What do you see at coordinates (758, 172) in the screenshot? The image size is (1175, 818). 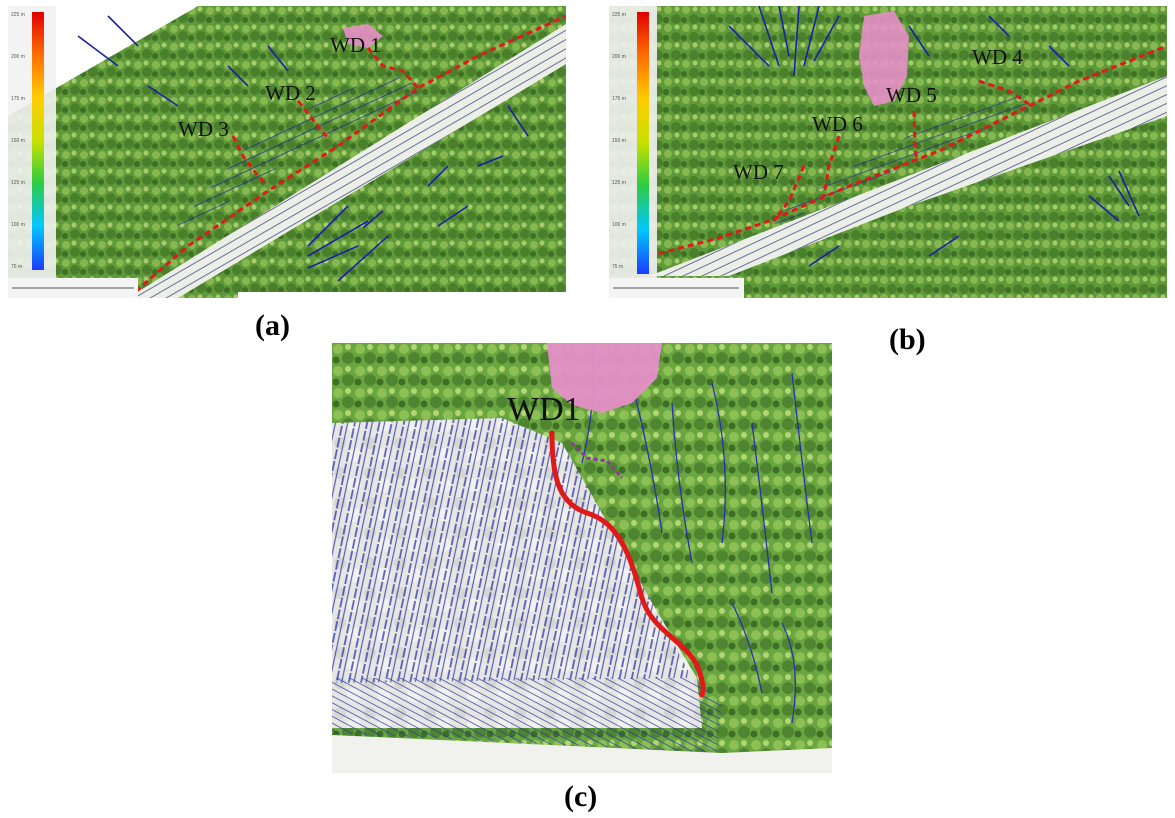 I see `waterway-label: WD 7` at bounding box center [758, 172].